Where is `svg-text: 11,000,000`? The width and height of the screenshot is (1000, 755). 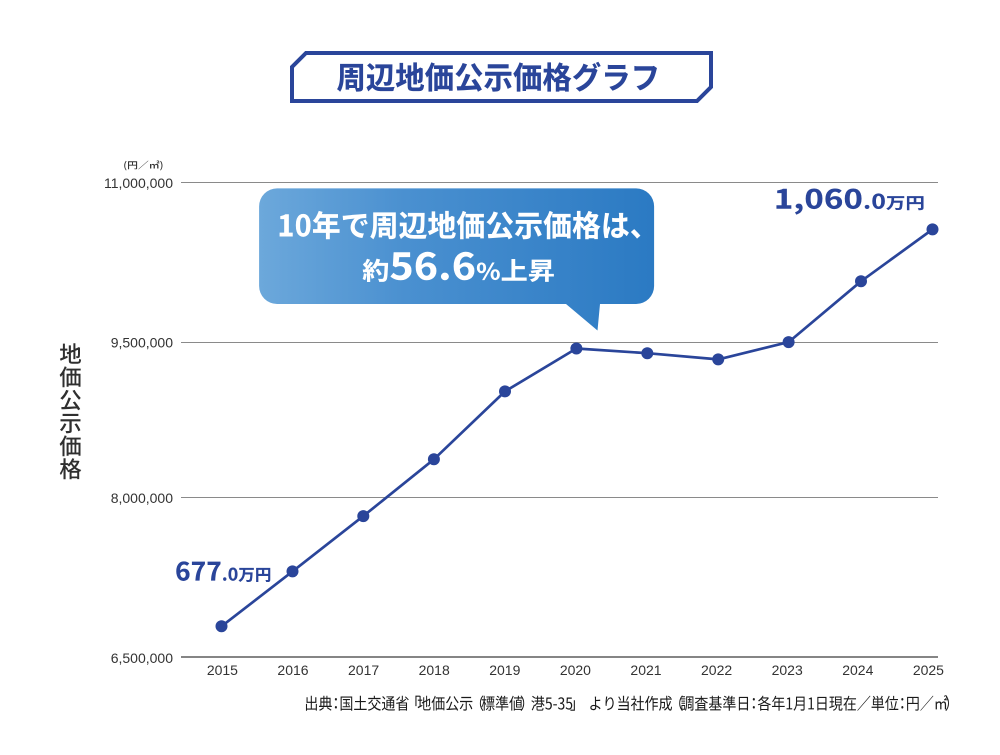 svg-text: 11,000,000 is located at coordinates (138, 183).